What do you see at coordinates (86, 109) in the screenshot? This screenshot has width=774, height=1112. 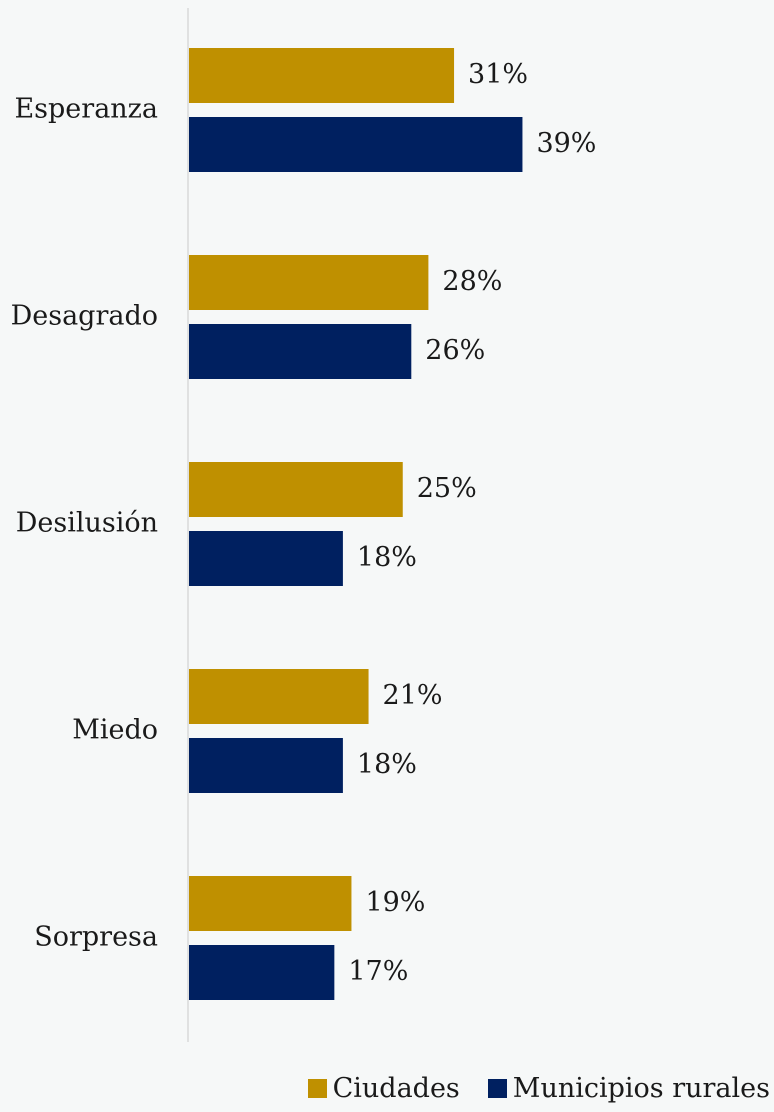 I see `category-label-esperanza: Esperanza` at bounding box center [86, 109].